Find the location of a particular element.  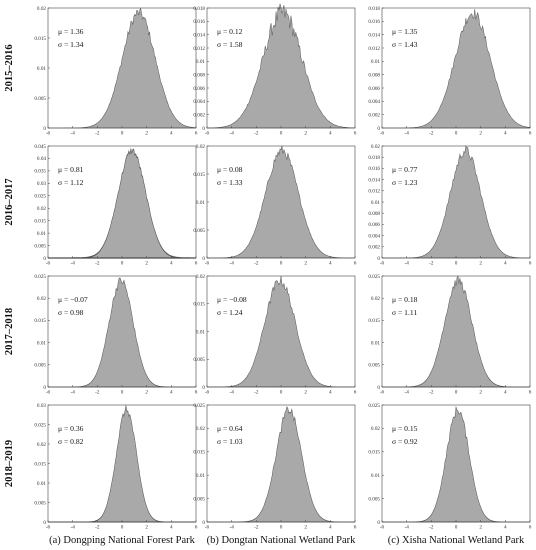

std-label: σ = 1.24 is located at coordinates (230, 312).